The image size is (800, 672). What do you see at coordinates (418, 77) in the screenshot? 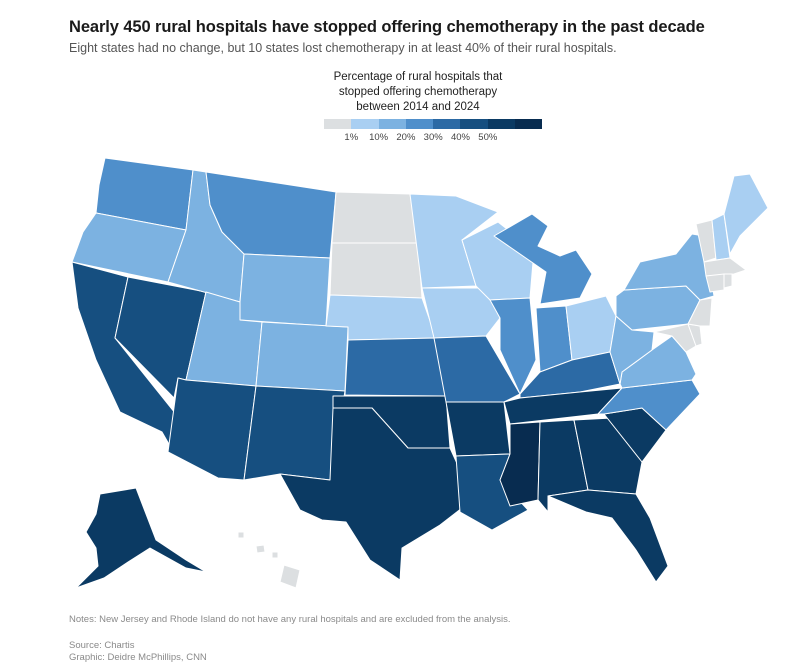
I see `legend-title-line: Percentage of rural hospitals that` at bounding box center [418, 77].